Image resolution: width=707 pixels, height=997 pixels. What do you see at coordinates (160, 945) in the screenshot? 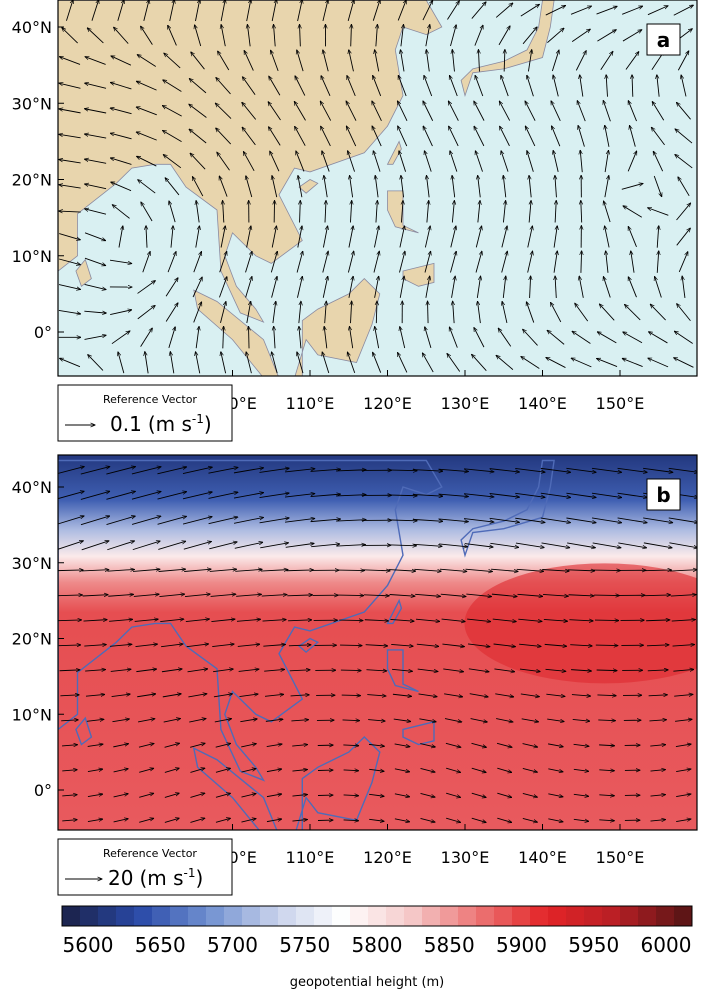
I see `colorbar-tick-label: 5650` at bounding box center [160, 945].